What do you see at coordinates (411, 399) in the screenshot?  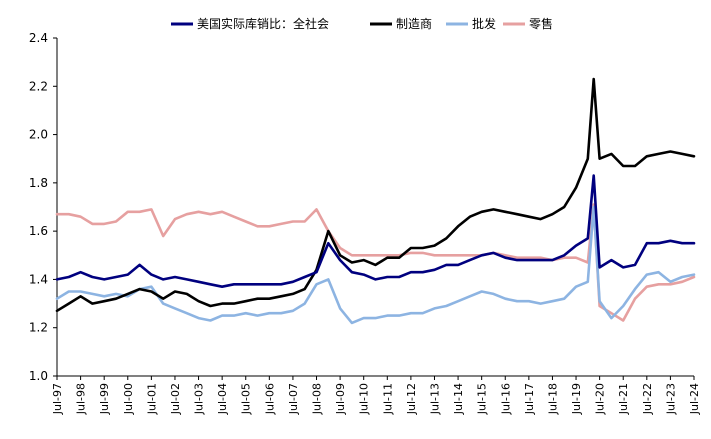 I see `x-tick-label: Jul-12` at bounding box center [411, 399].